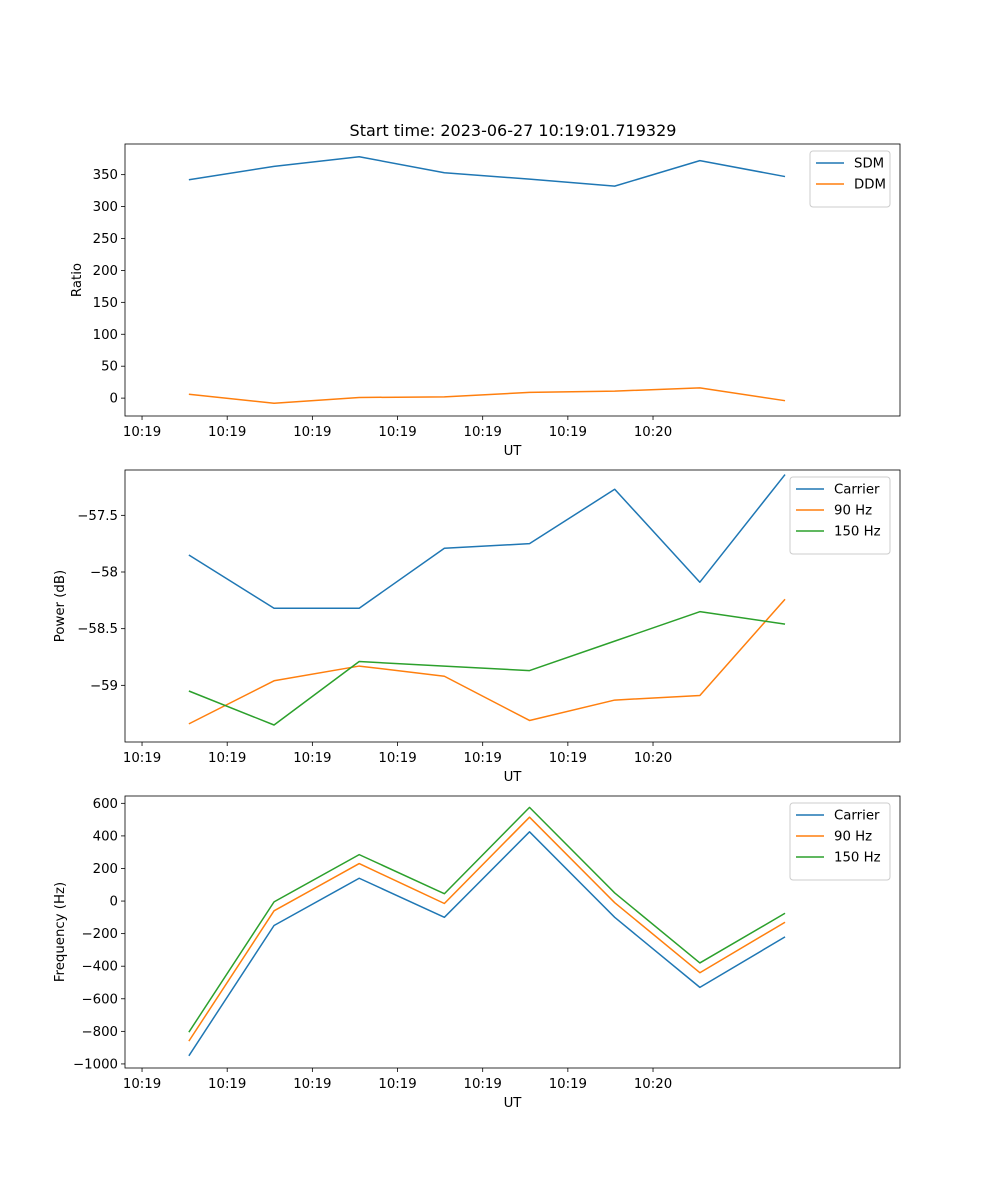 This screenshot has height=1200, width=1000. I want to click on legend: SDM DDM, so click(850, 179).